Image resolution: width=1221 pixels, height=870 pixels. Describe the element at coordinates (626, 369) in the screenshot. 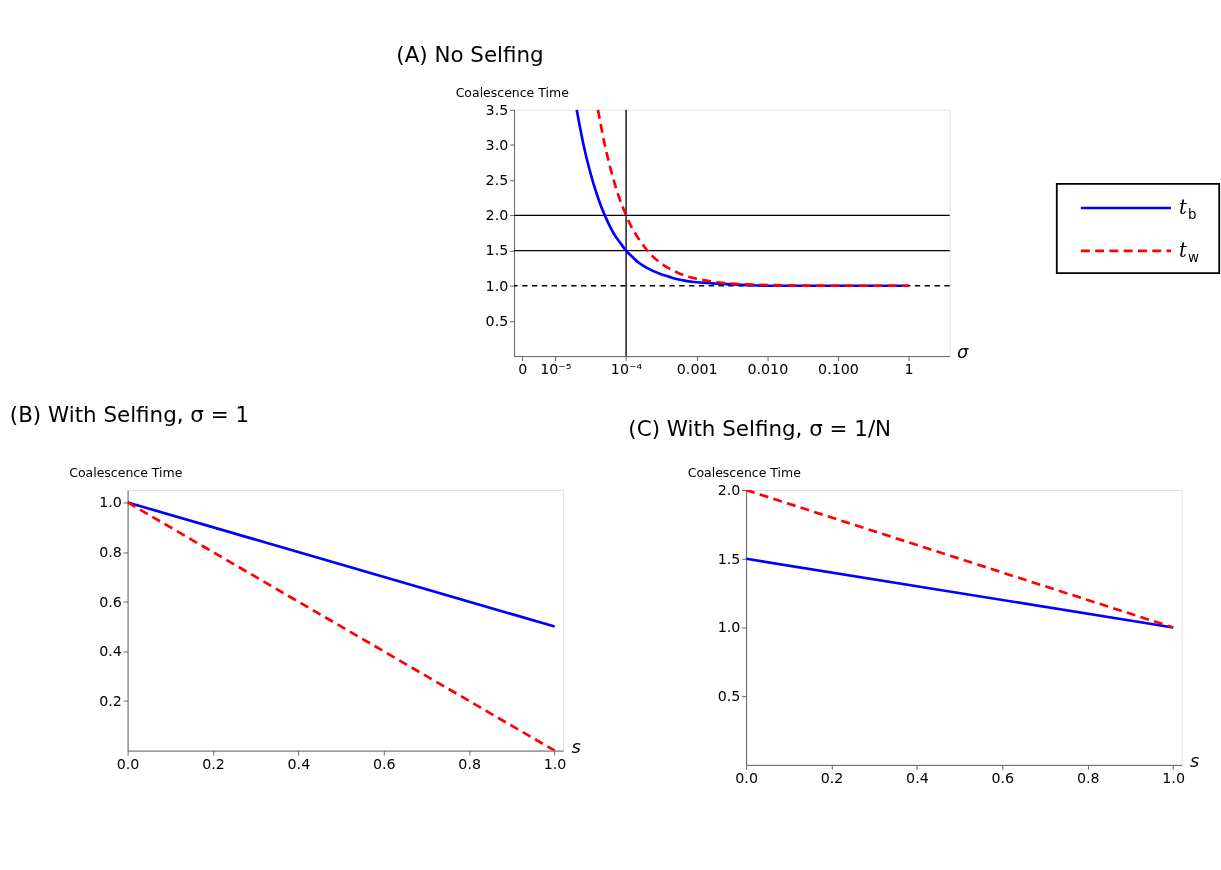

I see `x-tick-label: 10⁻⁴` at that location.